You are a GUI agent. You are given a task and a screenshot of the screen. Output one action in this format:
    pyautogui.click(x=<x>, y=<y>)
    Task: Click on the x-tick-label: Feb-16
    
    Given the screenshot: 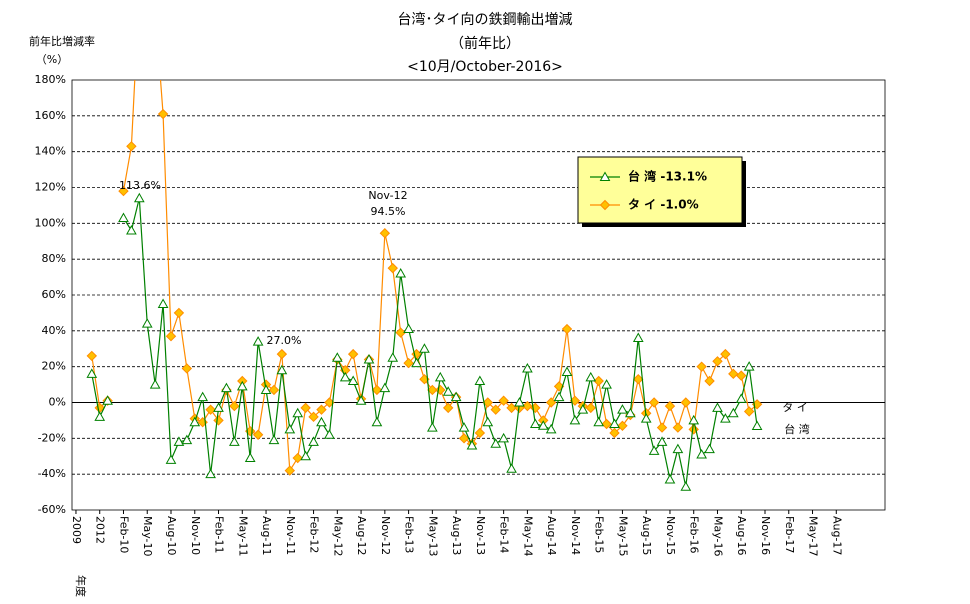 What is the action you would take?
    pyautogui.click(x=694, y=534)
    